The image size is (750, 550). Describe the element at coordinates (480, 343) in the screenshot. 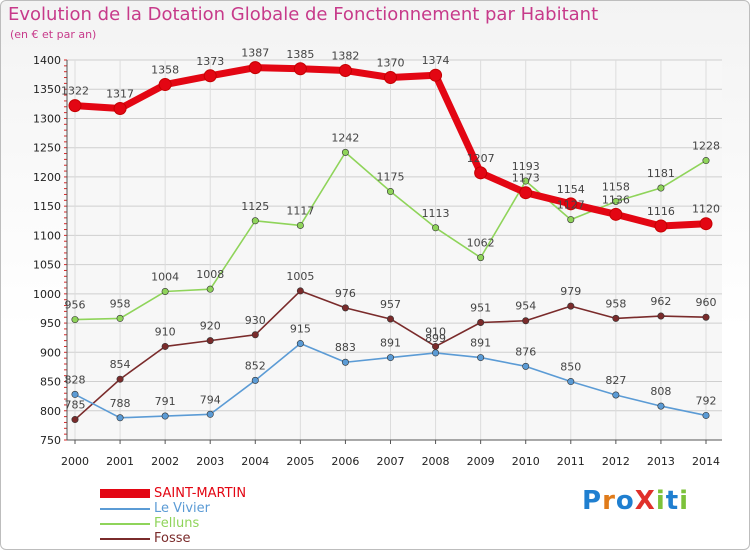

I see `data-label: 891` at that location.